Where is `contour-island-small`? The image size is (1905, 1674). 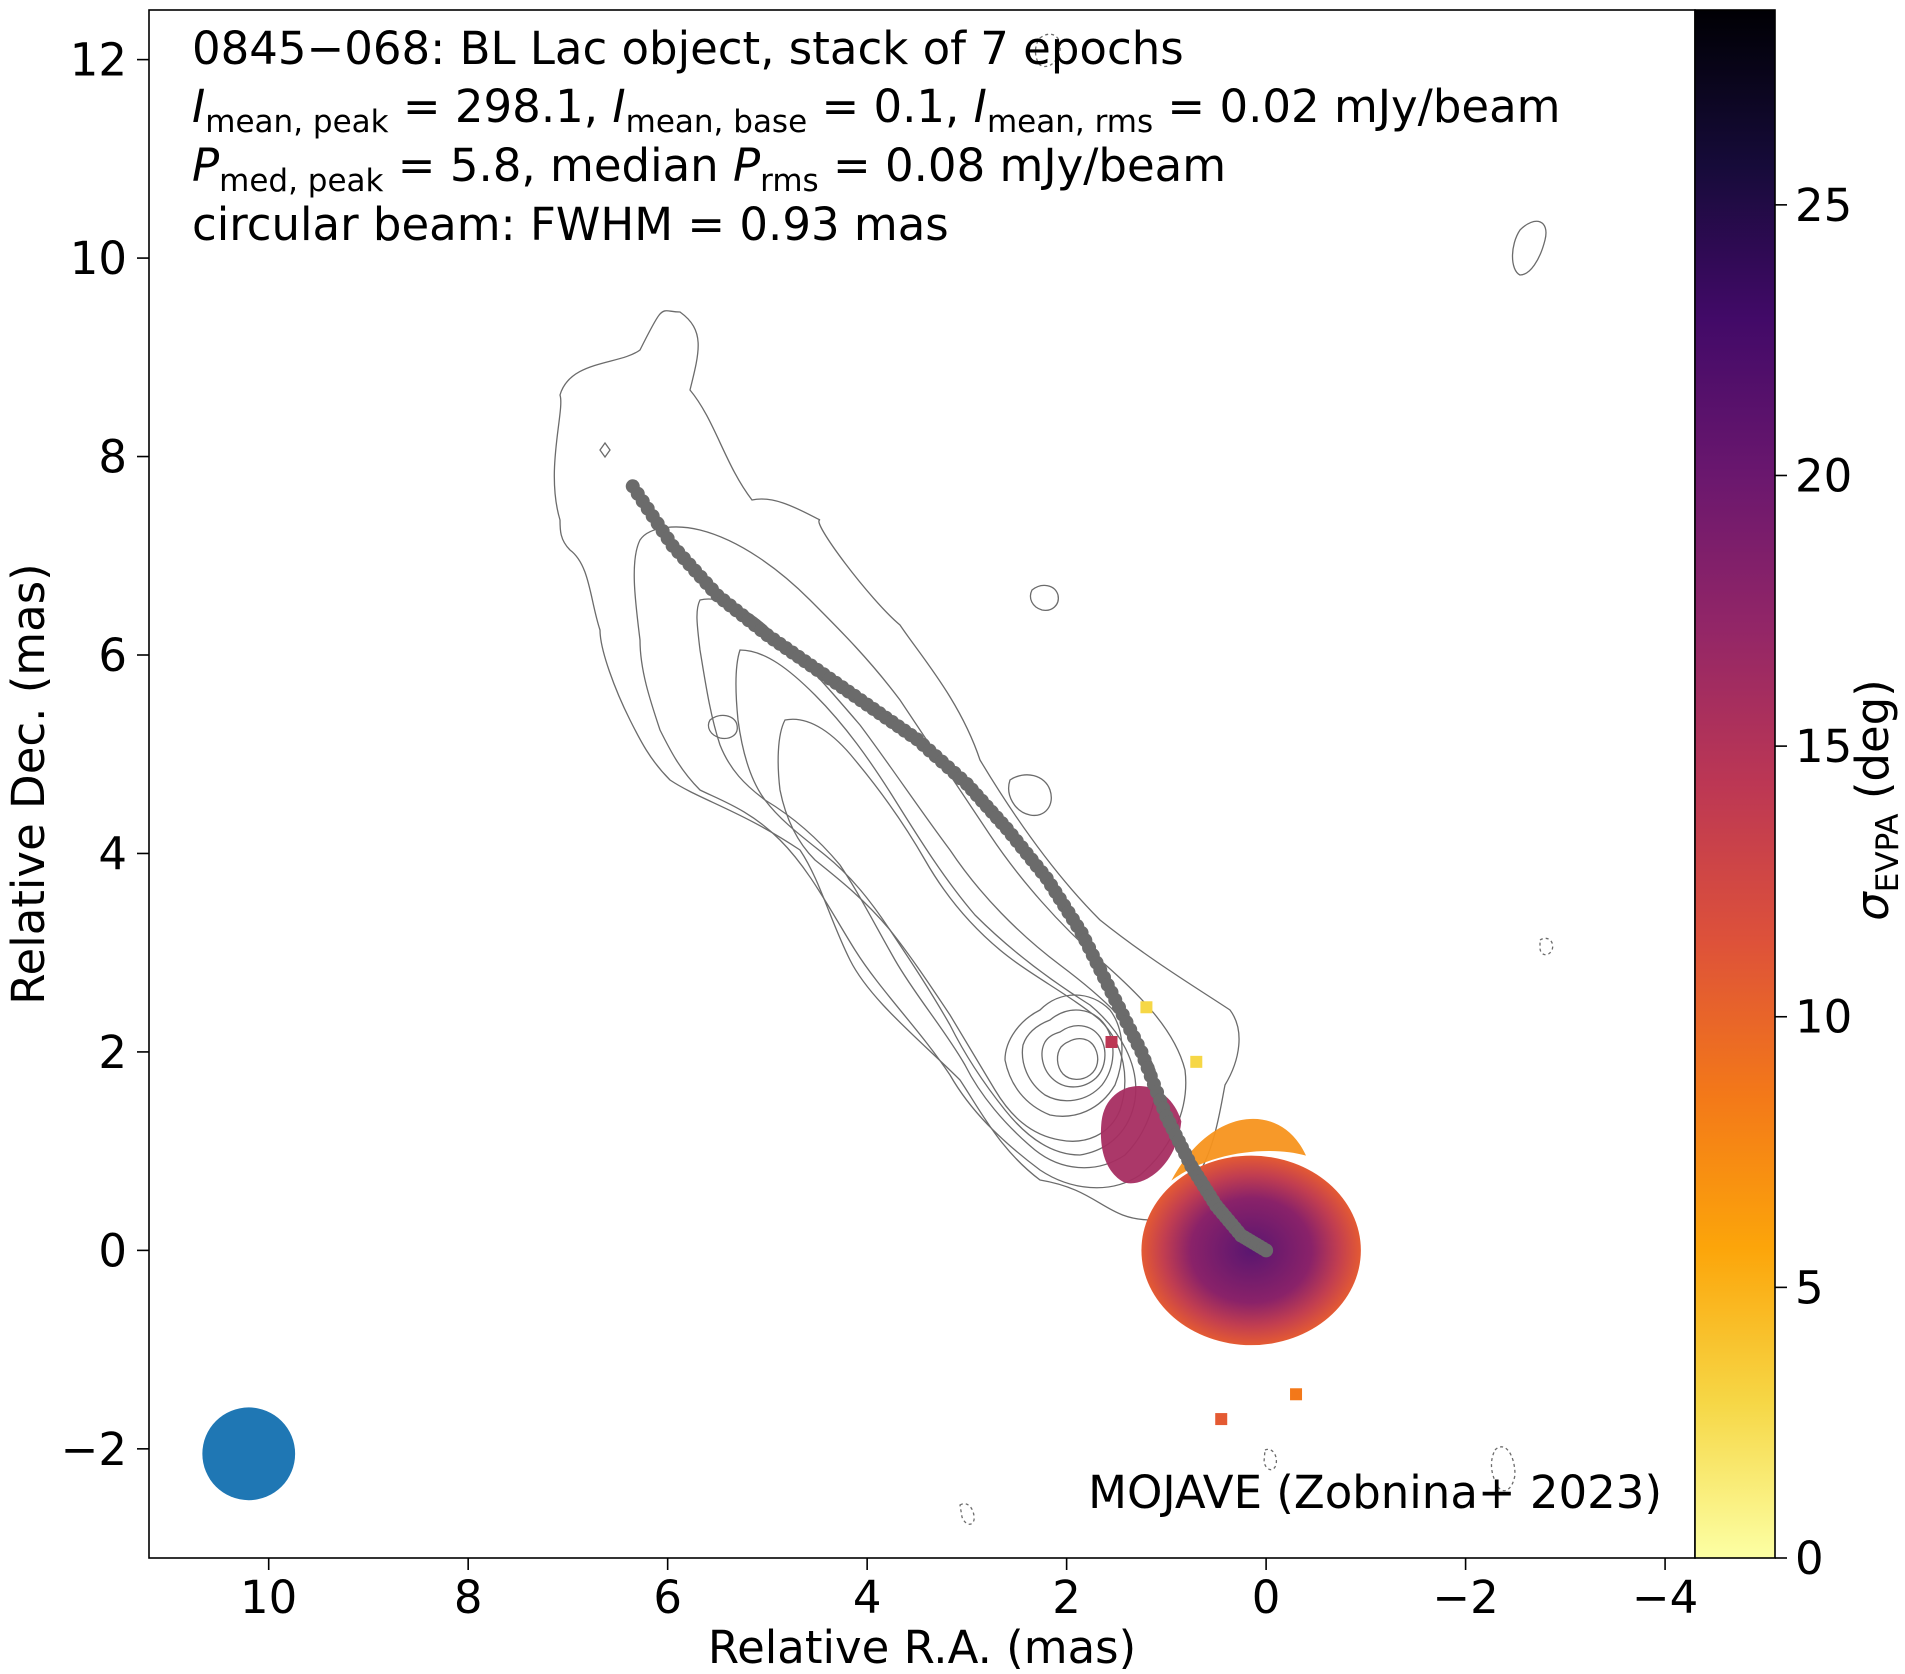
contour-island-small is located at coordinates (605, 450).